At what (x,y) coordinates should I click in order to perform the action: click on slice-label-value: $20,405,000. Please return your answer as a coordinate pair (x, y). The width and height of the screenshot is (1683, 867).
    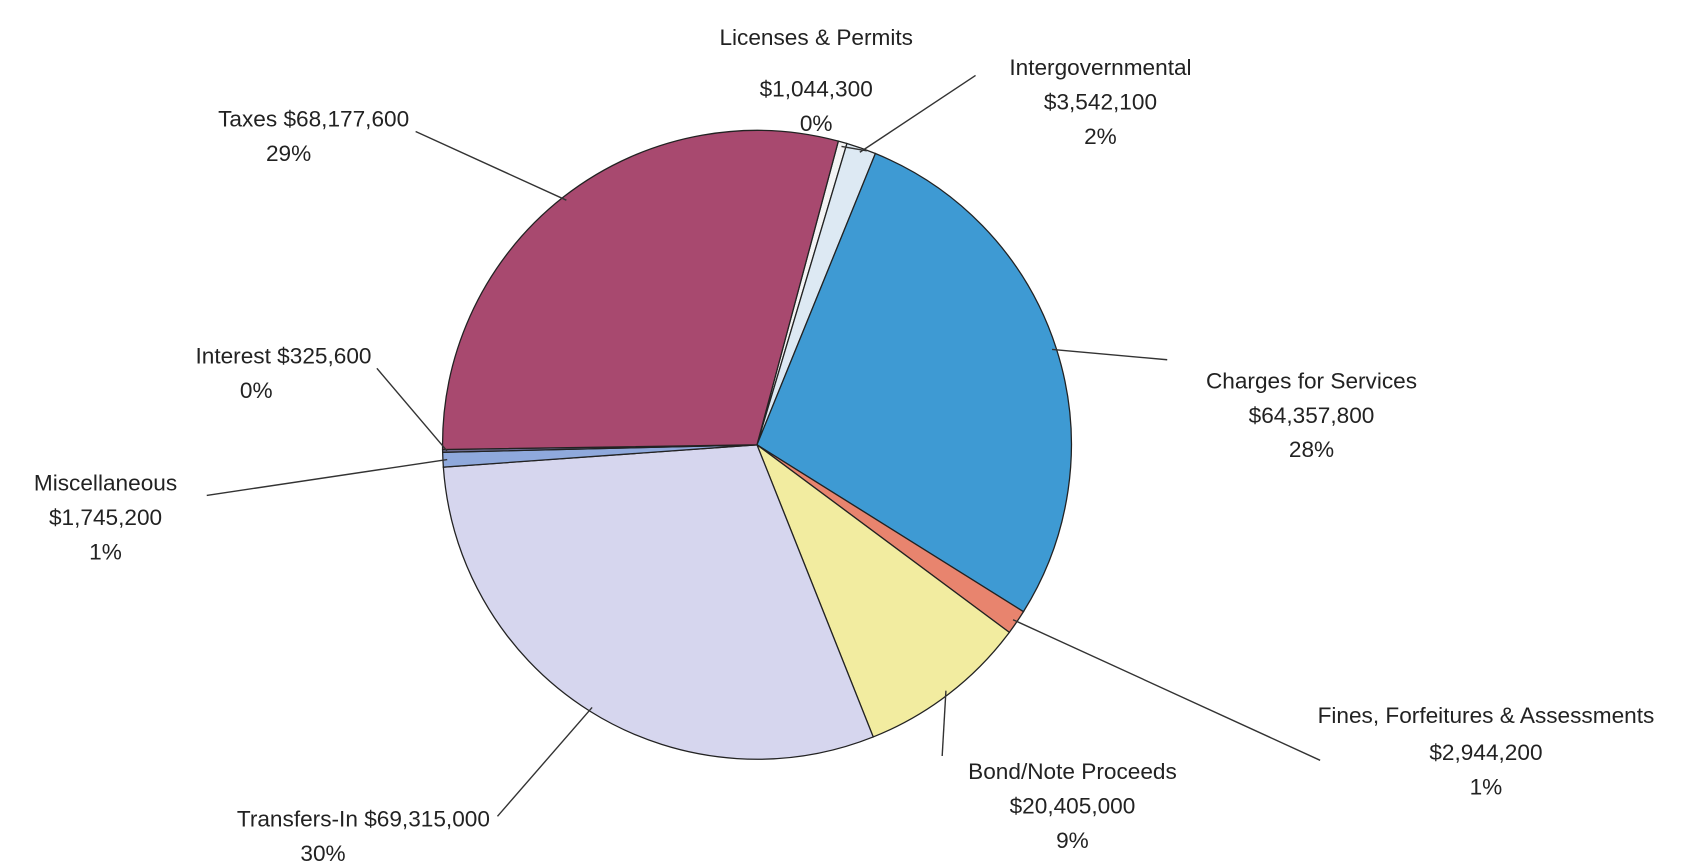
    Looking at the image, I should click on (1073, 806).